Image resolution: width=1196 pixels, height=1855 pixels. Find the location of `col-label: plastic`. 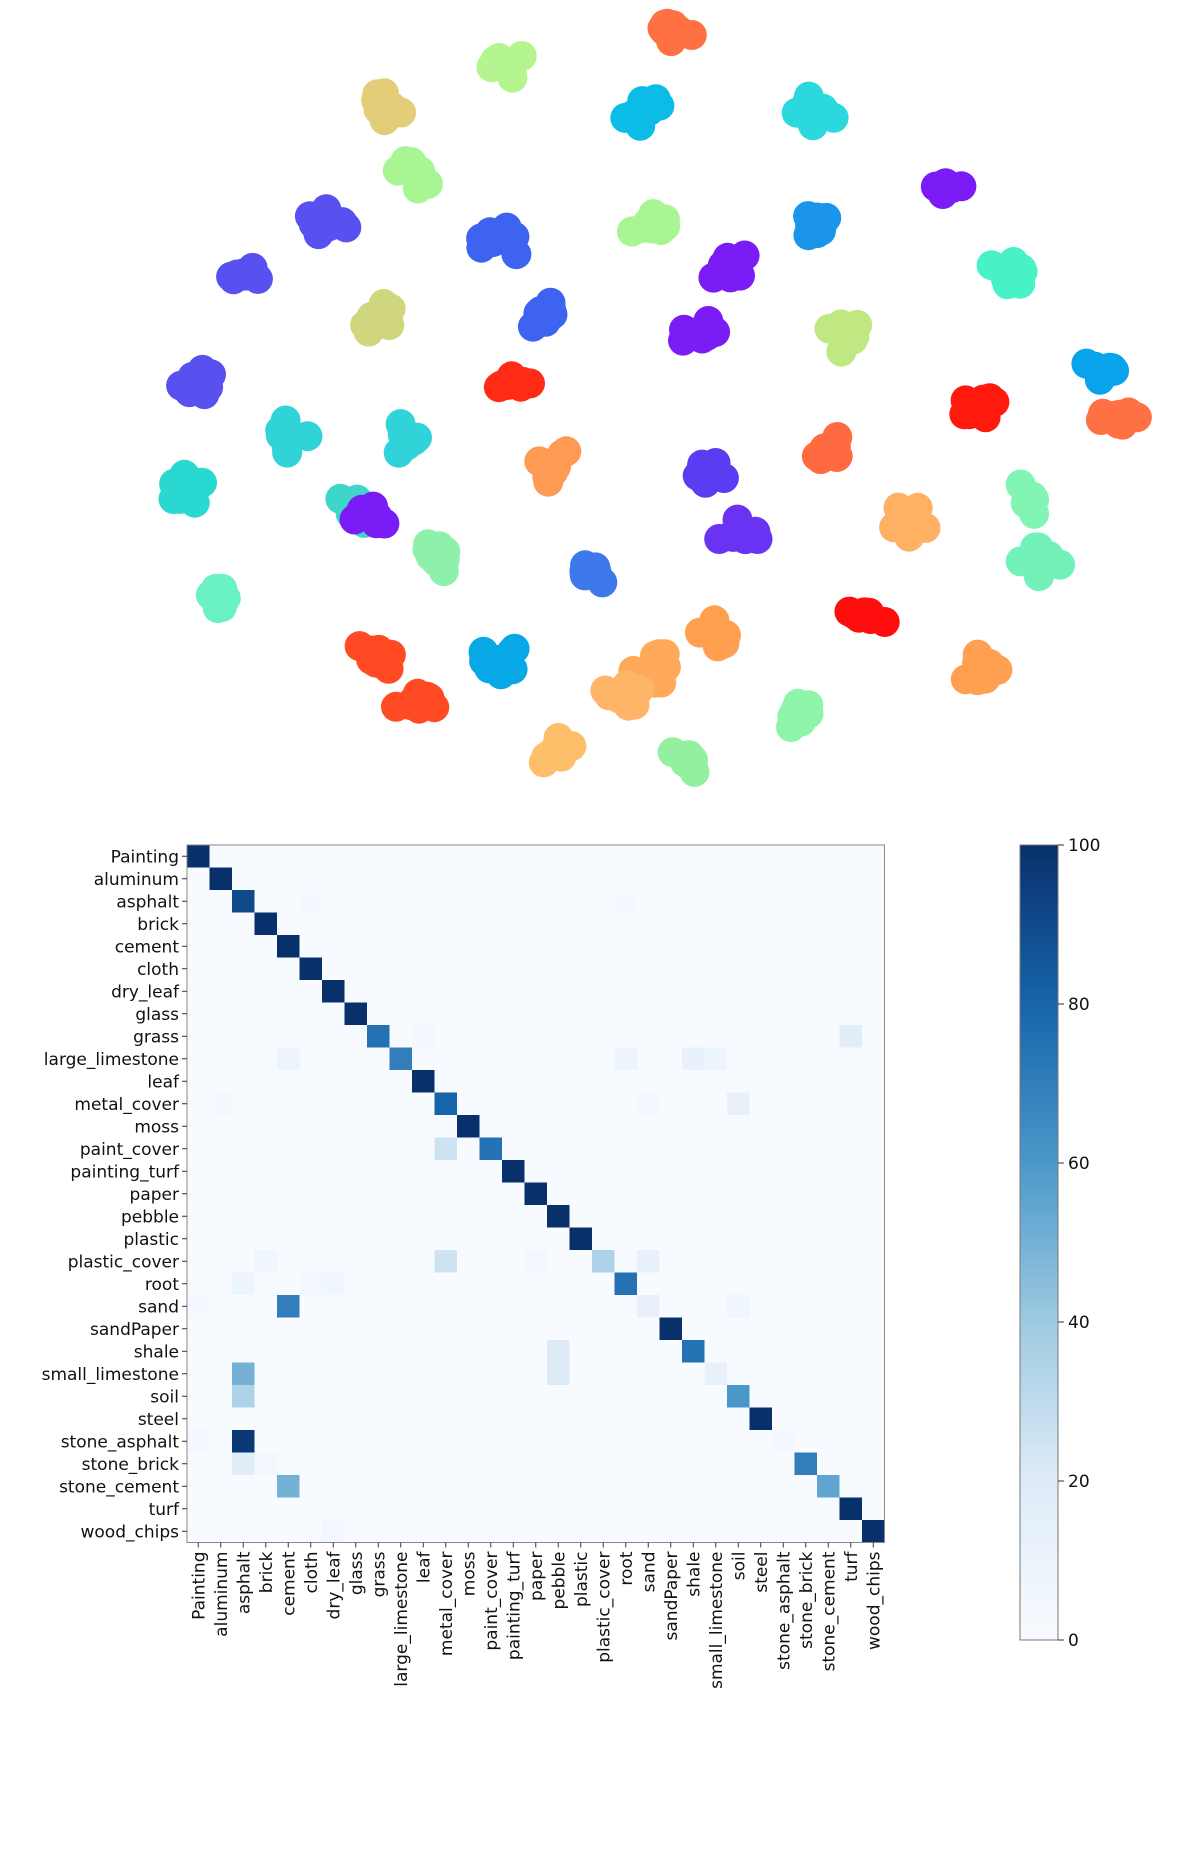

col-label: plastic is located at coordinates (582, 1580).